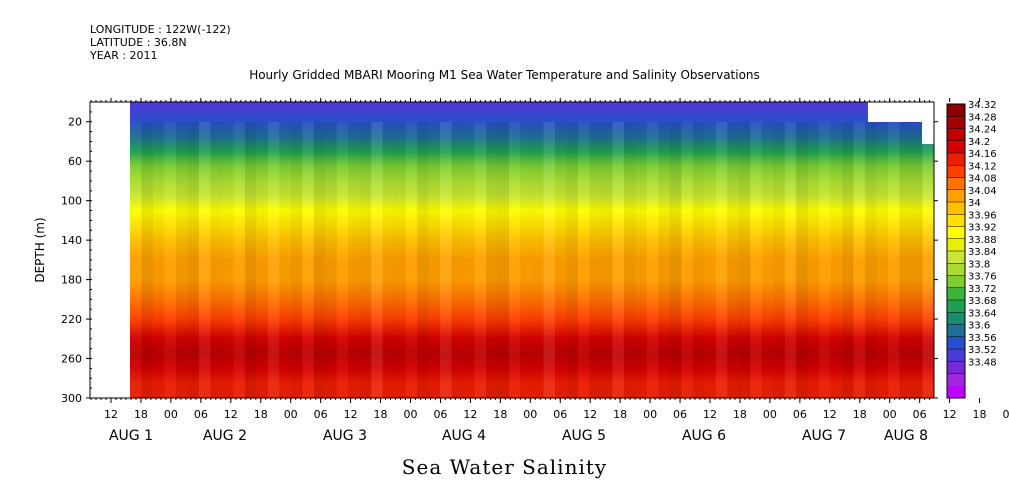 This screenshot has width=1009, height=504. What do you see at coordinates (979, 326) in the screenshot?
I see `colorbar-label: 33.6` at bounding box center [979, 326].